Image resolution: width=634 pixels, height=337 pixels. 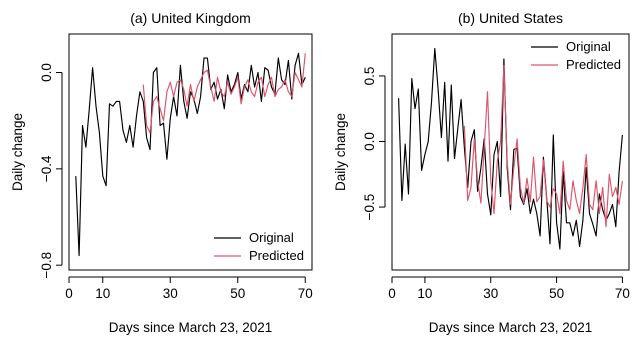 I want to click on panel-title: (a) United Kingdom, so click(x=190, y=18).